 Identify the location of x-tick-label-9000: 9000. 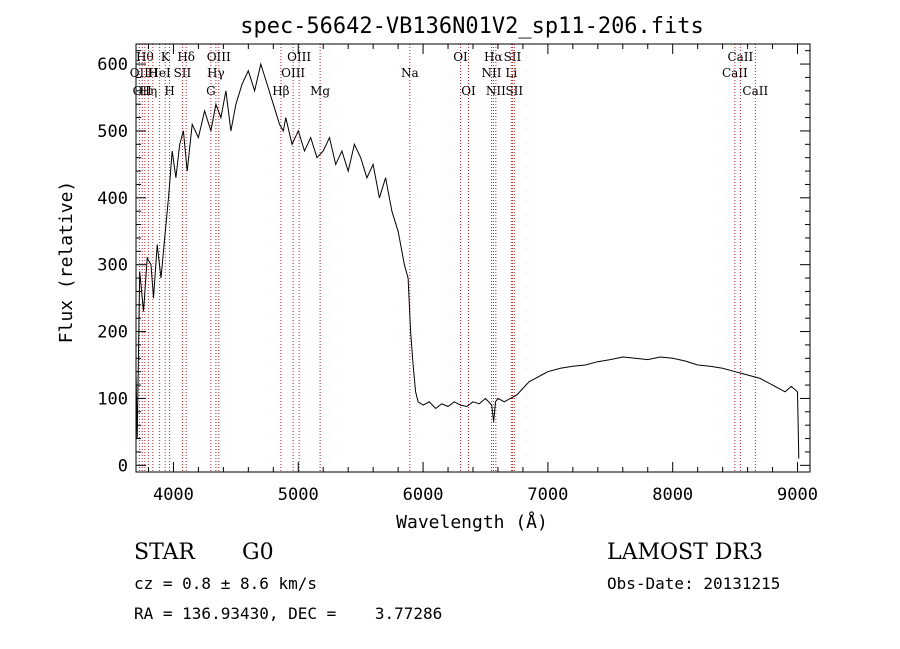
(797, 495).